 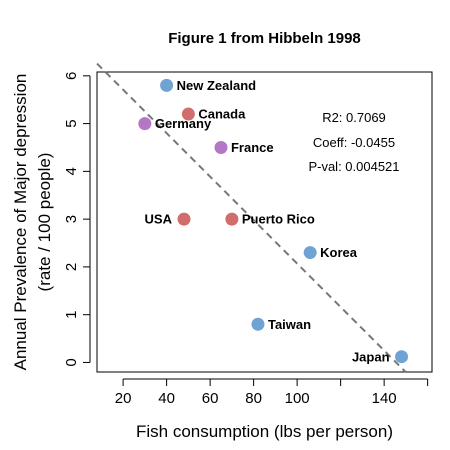 I want to click on stat-line: P-val: 0.004521, so click(x=353, y=166).